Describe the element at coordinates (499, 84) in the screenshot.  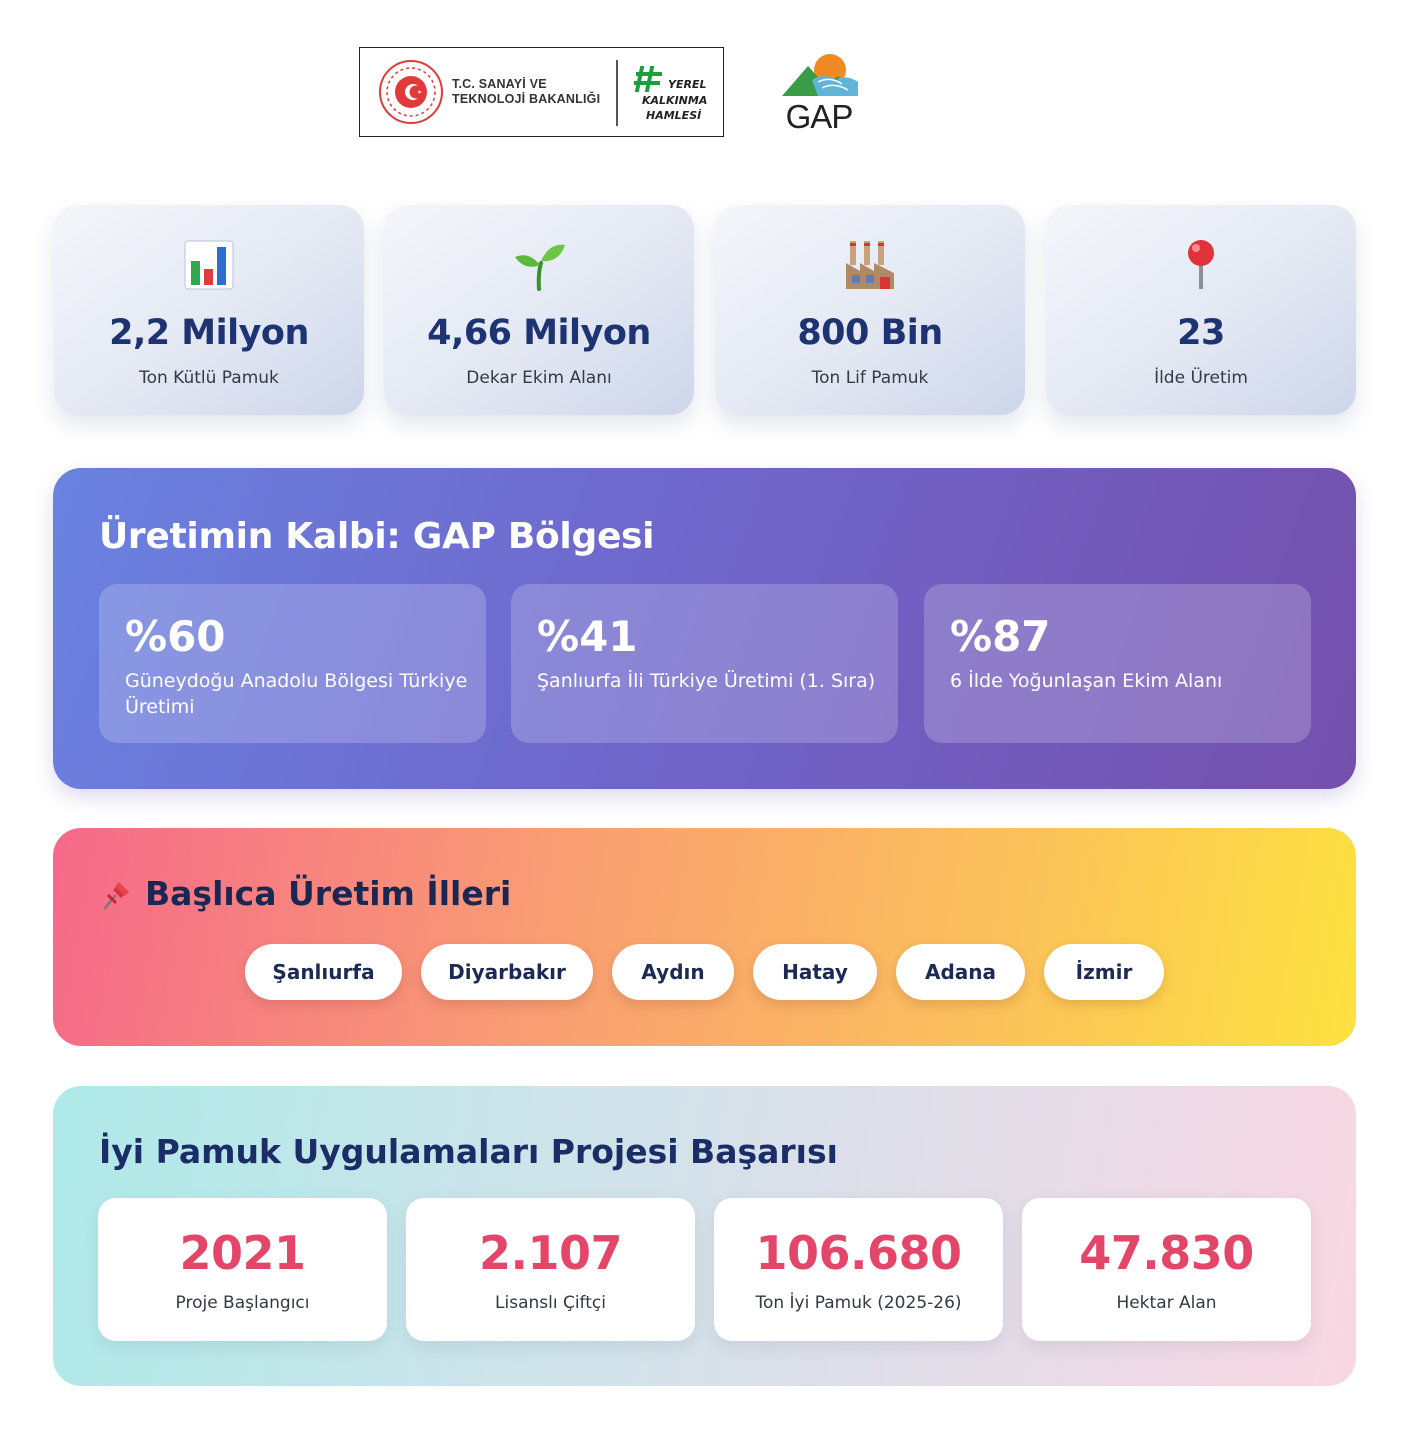
I see `ministry-line-1: T.C. SANAYİ VE` at that location.